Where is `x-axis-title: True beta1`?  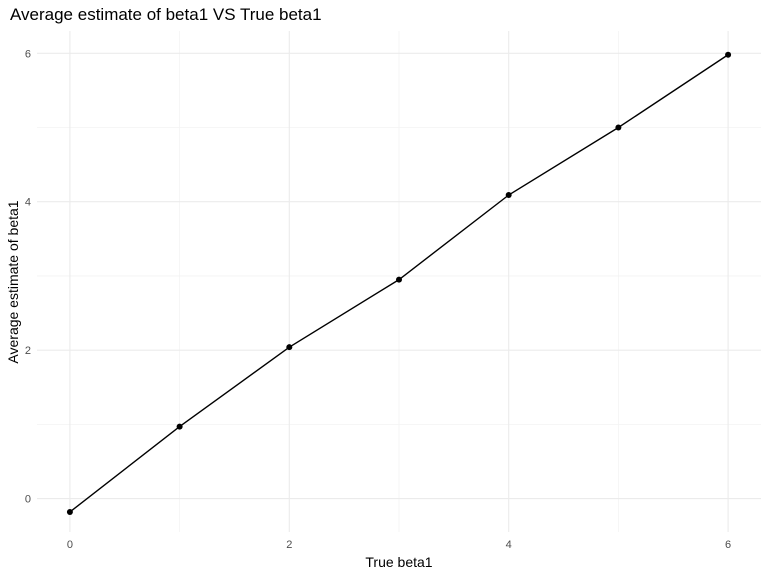
x-axis-title: True beta1 is located at coordinates (398, 562).